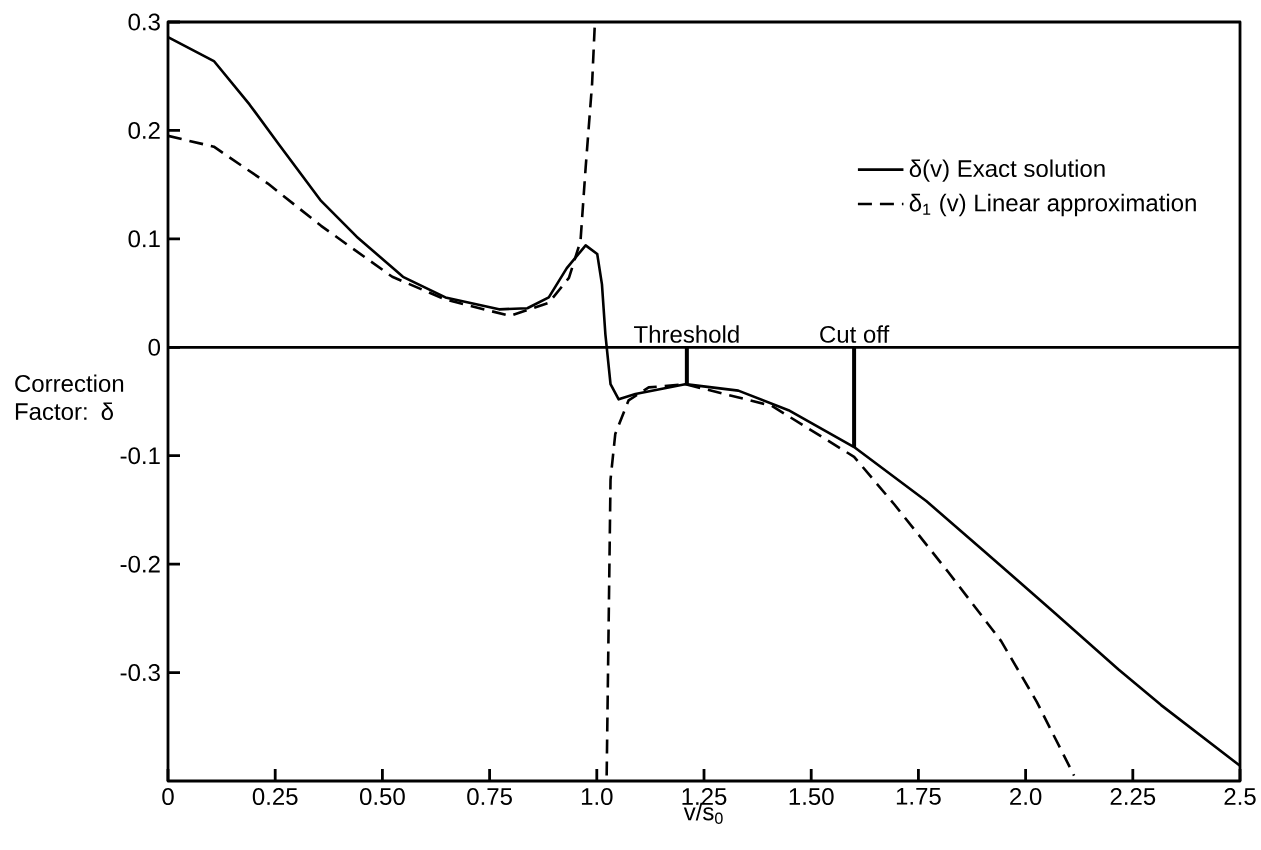  I want to click on x-tick-label: 2.5, so click(1240, 797).